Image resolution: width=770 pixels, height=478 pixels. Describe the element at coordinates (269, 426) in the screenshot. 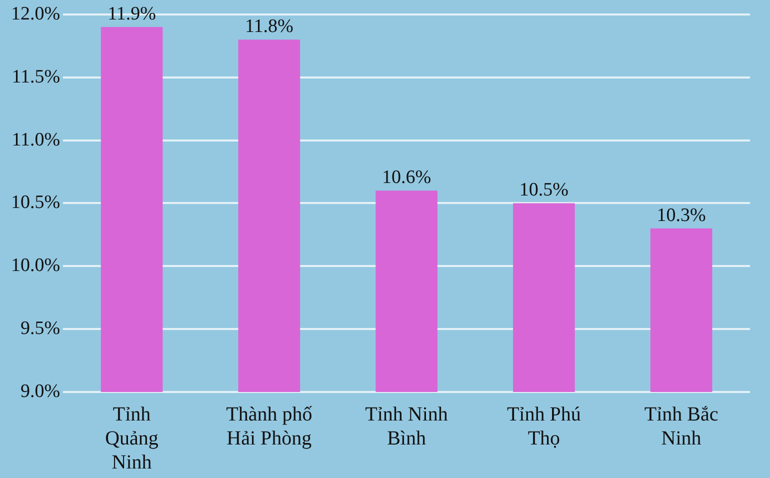

I see `x-tick-label: Thành phố Hải Phòng` at that location.